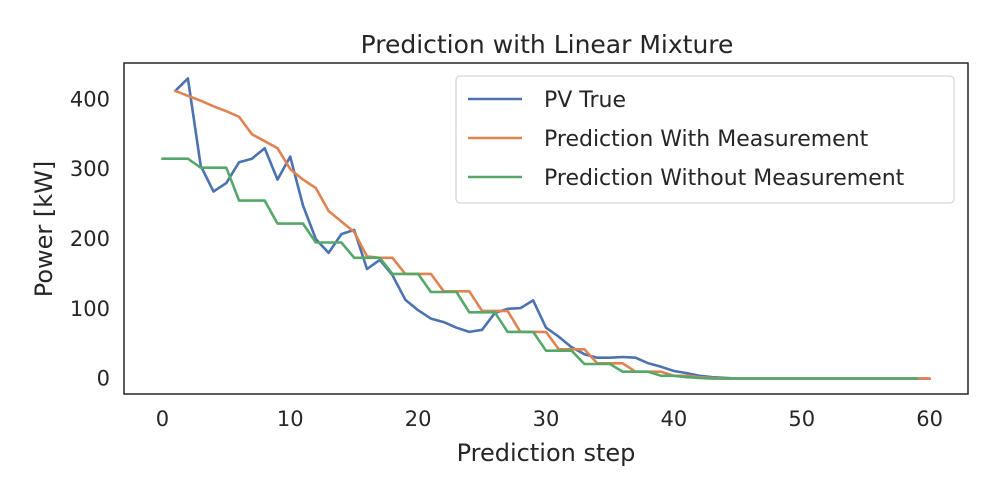  Describe the element at coordinates (90, 309) in the screenshot. I see `y-tick-label: 100` at that location.